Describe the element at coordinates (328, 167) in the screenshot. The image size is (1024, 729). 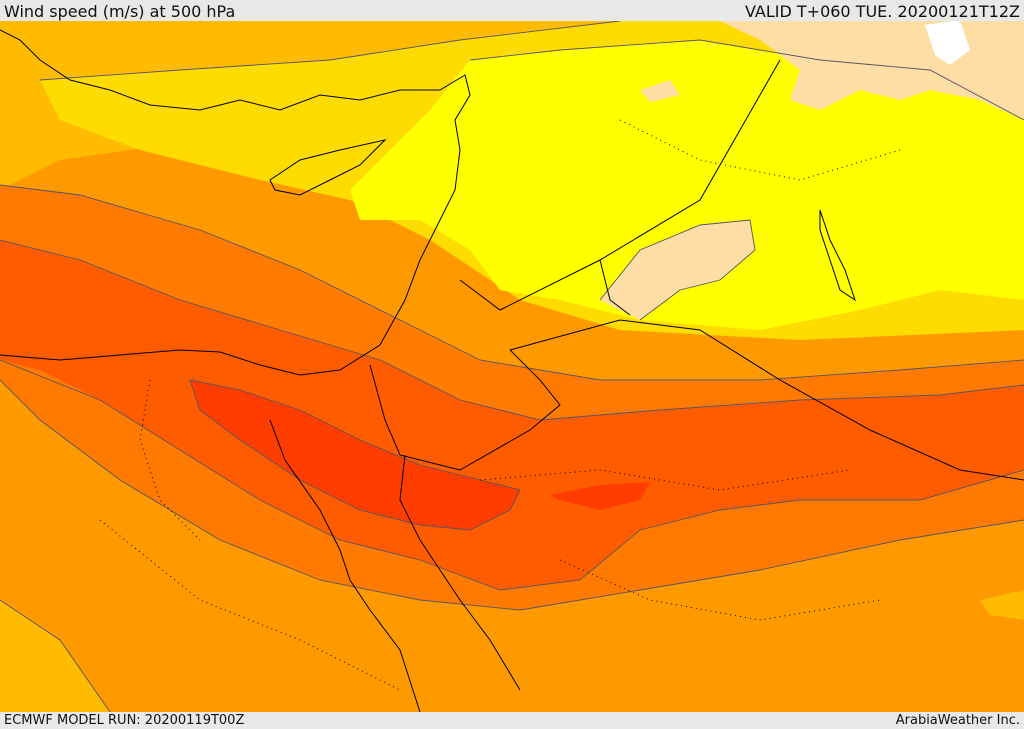
I see `coastline-cyprus` at that location.